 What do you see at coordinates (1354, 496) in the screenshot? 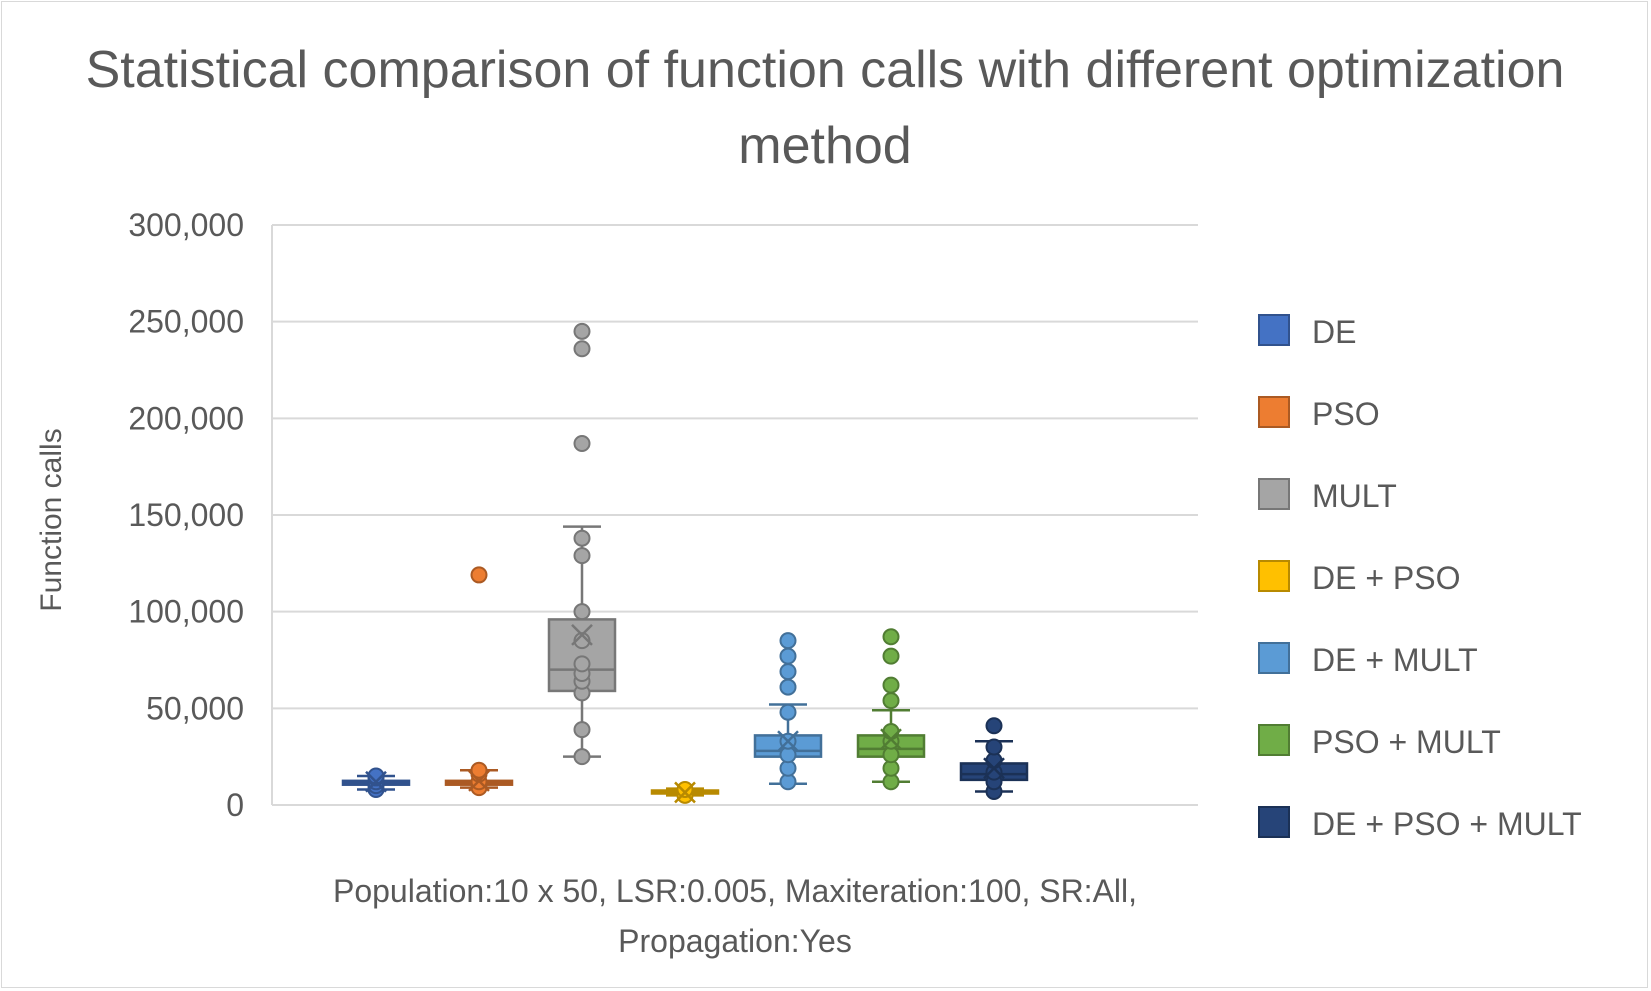
I see `legend-label: MULT` at bounding box center [1354, 496].